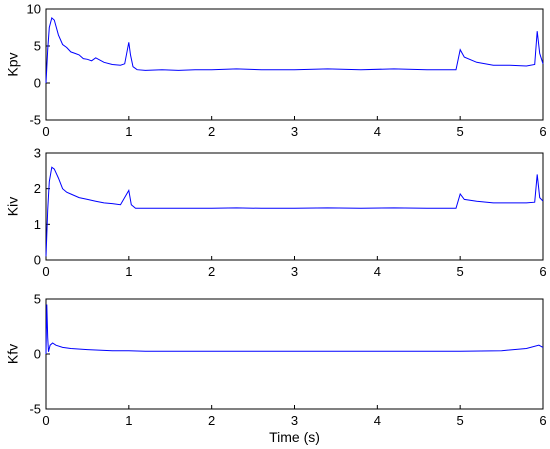 The image size is (550, 449). Describe the element at coordinates (37, 188) in the screenshot. I see `y-tick-label: 2` at that location.